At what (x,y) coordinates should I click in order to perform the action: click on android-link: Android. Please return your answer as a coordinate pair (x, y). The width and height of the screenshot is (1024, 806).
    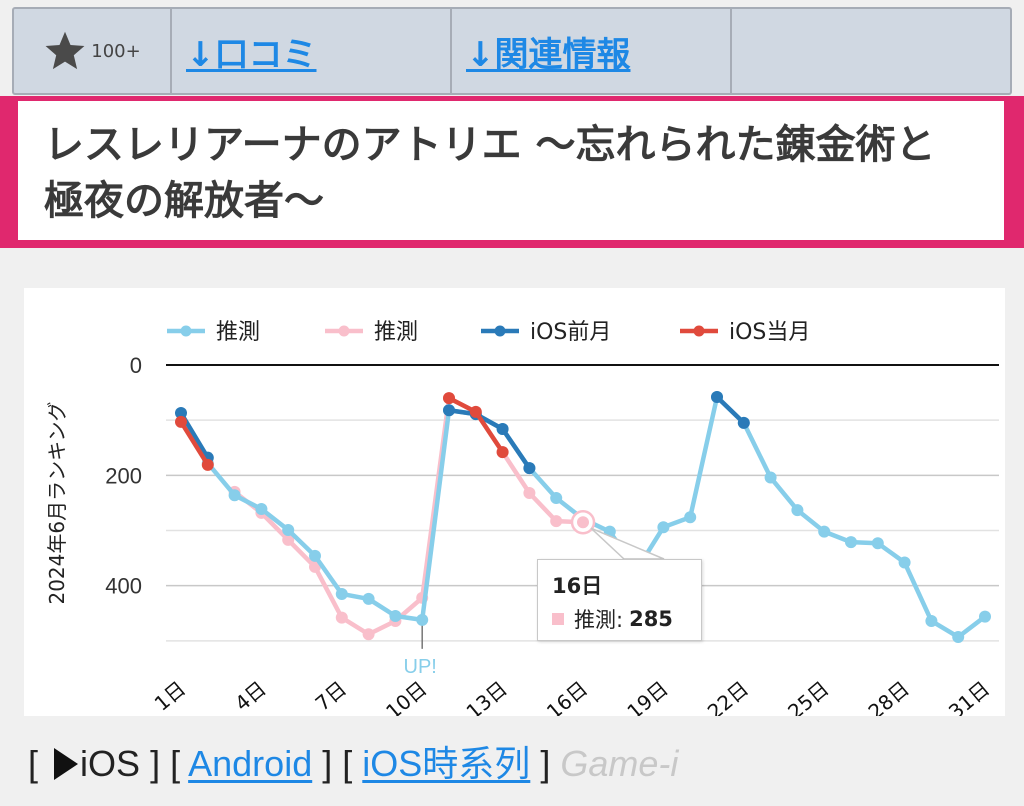
    Looking at the image, I should click on (250, 763).